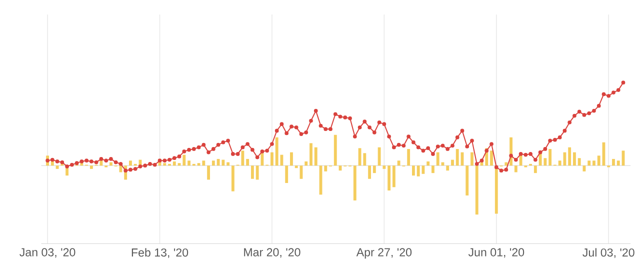 This screenshot has height=272, width=637. Describe the element at coordinates (608, 253) in the screenshot. I see `x-tick-label: Jul 03, '20` at that location.